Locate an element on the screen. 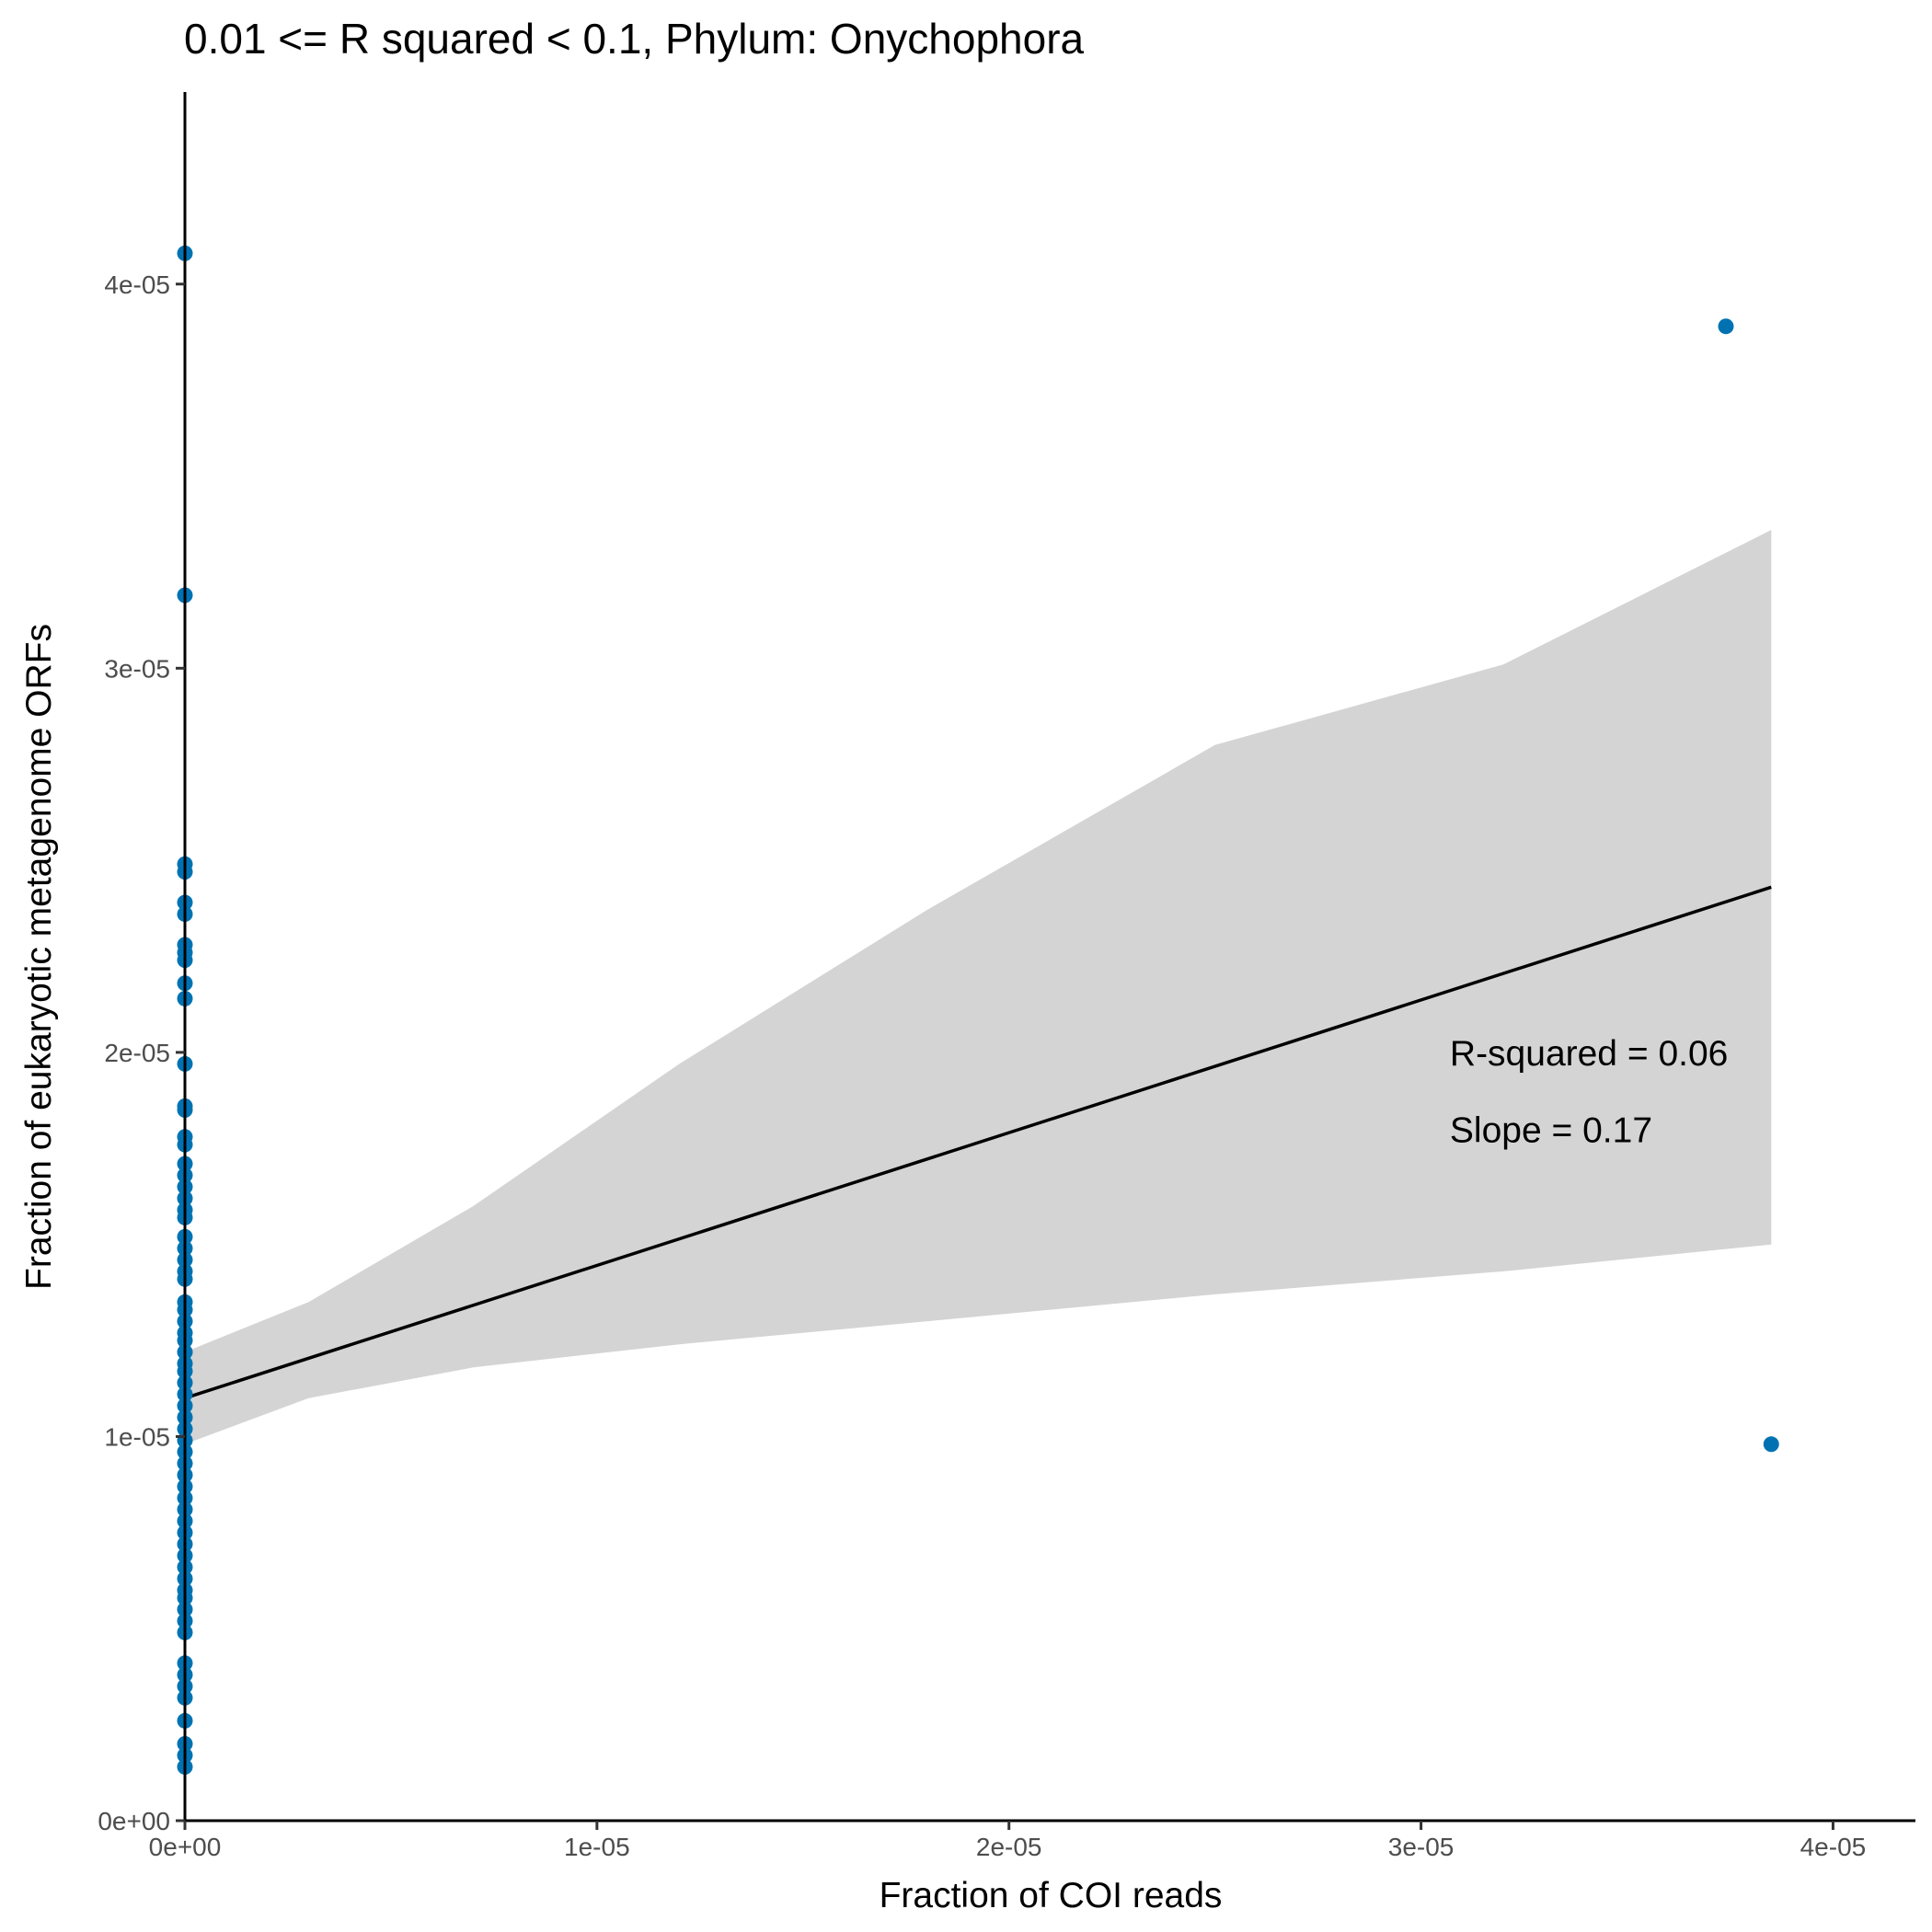 This screenshot has height=1932, width=1932. y-axis-title: Fraction of eukaryotic metagenome ORFs is located at coordinates (39, 957).